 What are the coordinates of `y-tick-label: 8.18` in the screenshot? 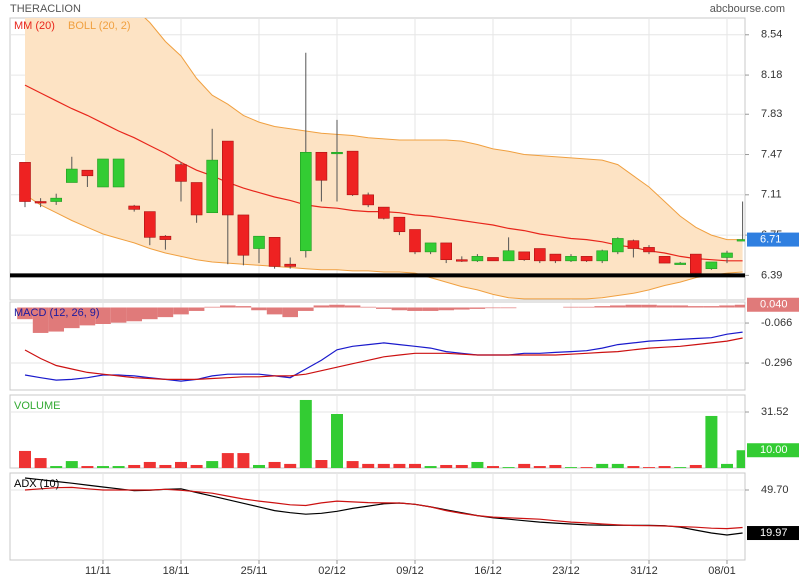 It's located at (771, 75).